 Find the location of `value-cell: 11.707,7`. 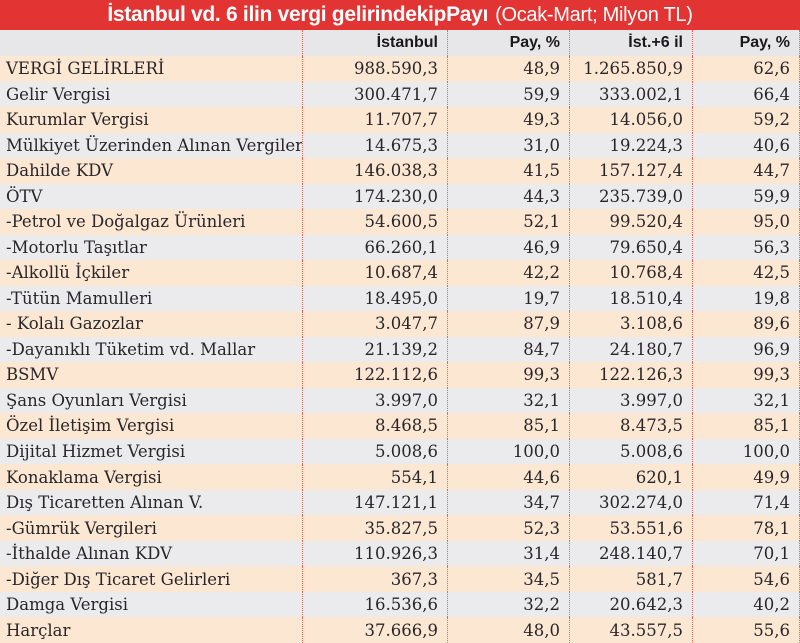

value-cell: 11.707,7 is located at coordinates (375, 120).